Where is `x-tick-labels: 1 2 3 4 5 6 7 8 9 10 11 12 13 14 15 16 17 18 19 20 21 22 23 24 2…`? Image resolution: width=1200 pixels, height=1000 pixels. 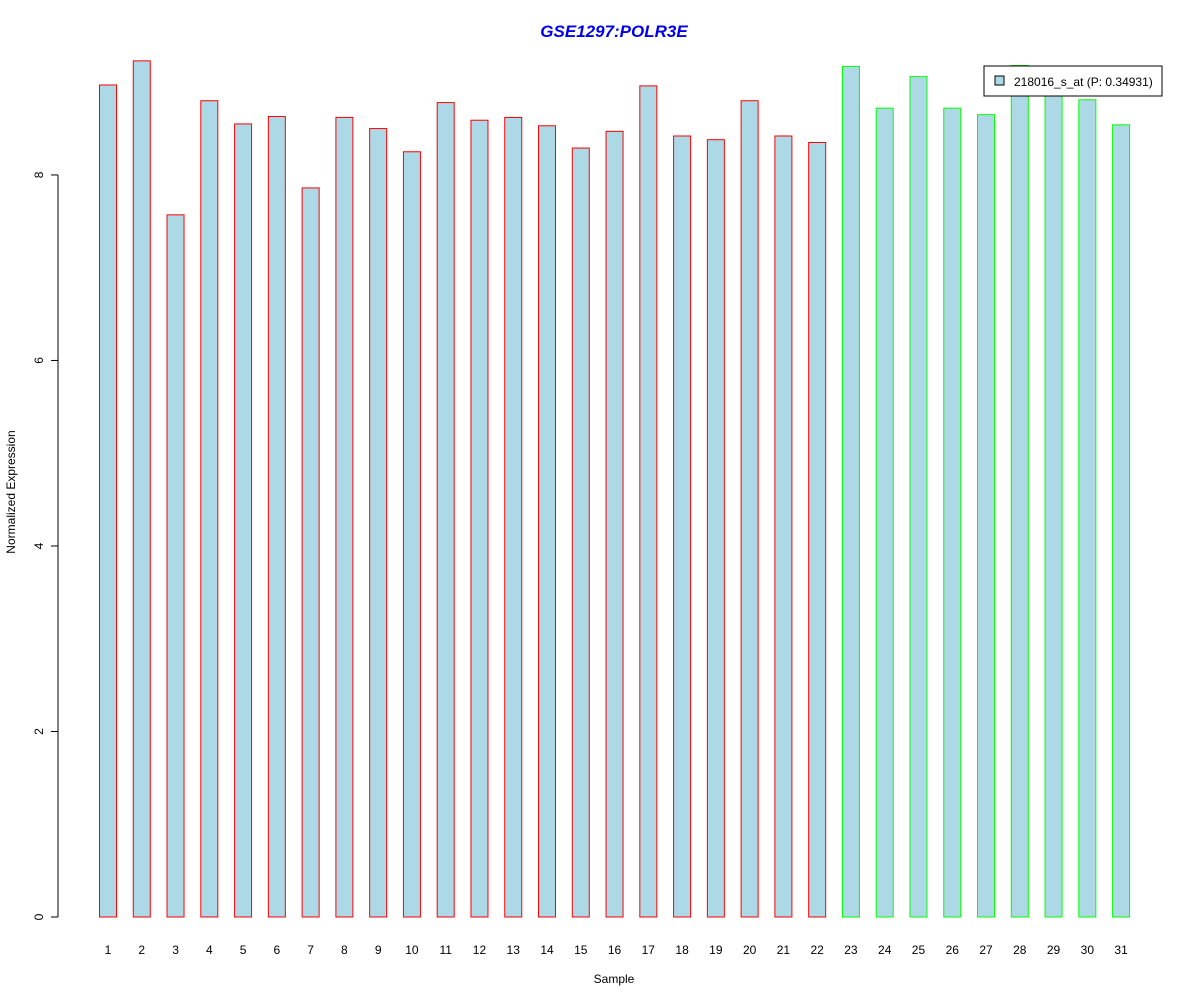
x-tick-labels: 1 2 3 4 5 6 7 8 9 10 11 12 13 14 15 16 17 18 19 20 21 22 23 24 2… is located at coordinates (616, 950).